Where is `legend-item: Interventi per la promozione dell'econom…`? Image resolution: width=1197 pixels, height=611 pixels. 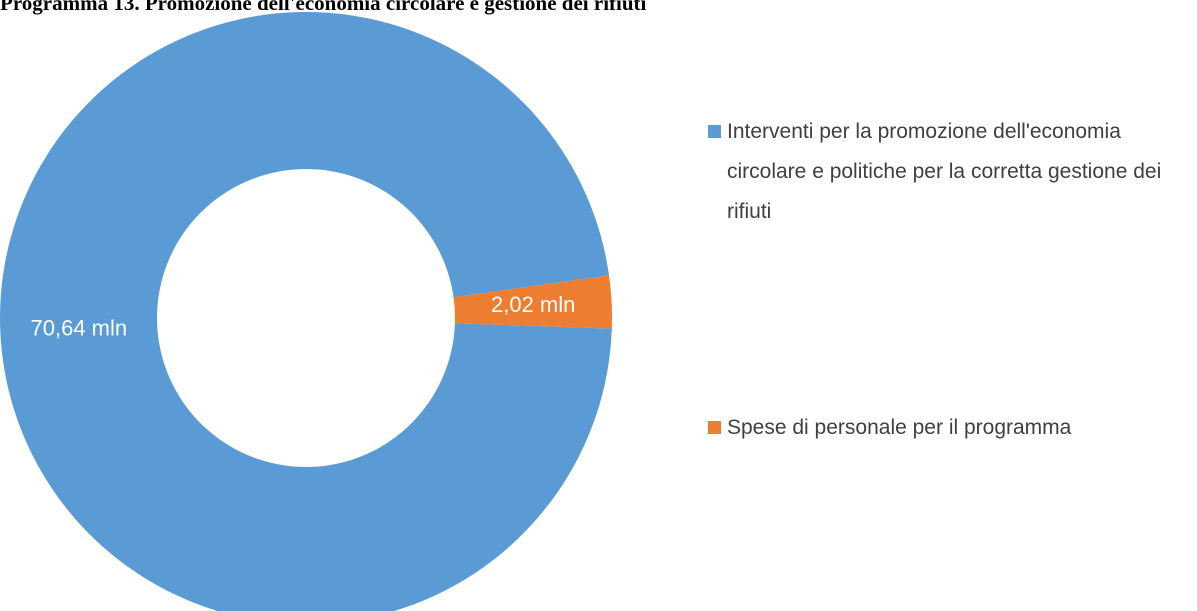
legend-item: Interventi per la promozione dell'econom… is located at coordinates (948, 172).